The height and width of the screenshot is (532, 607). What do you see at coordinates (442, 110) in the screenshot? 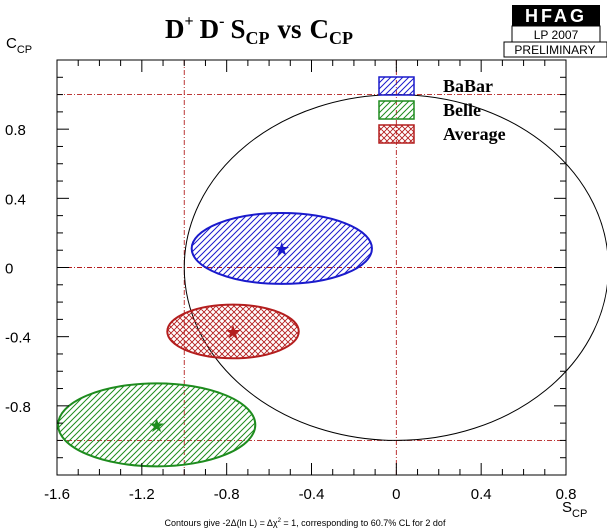
I see `legend: BaBar Belle Average` at bounding box center [442, 110].